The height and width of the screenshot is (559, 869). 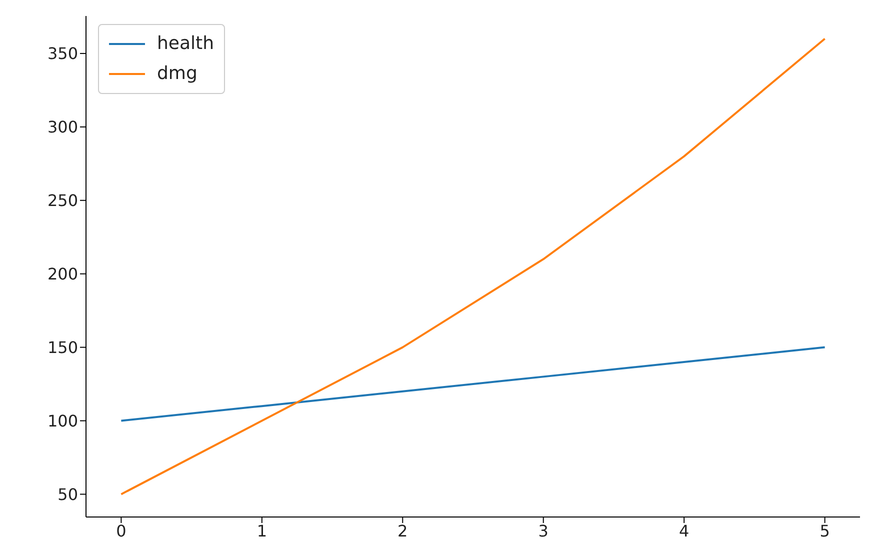 What do you see at coordinates (62, 54) in the screenshot?
I see `y-tick-label: 350` at bounding box center [62, 54].